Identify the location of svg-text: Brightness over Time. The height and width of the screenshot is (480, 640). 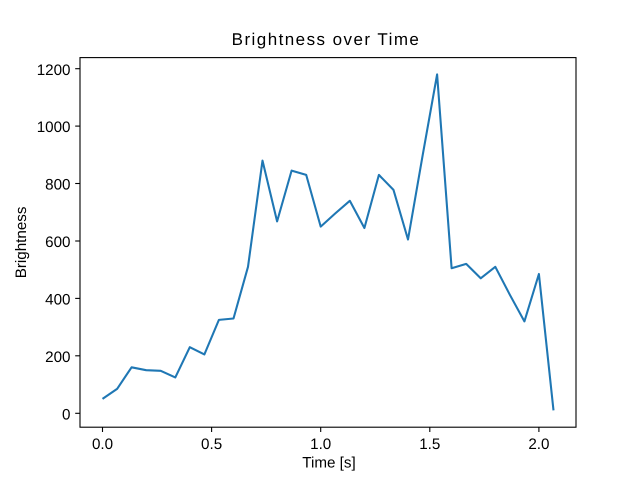
(326, 39).